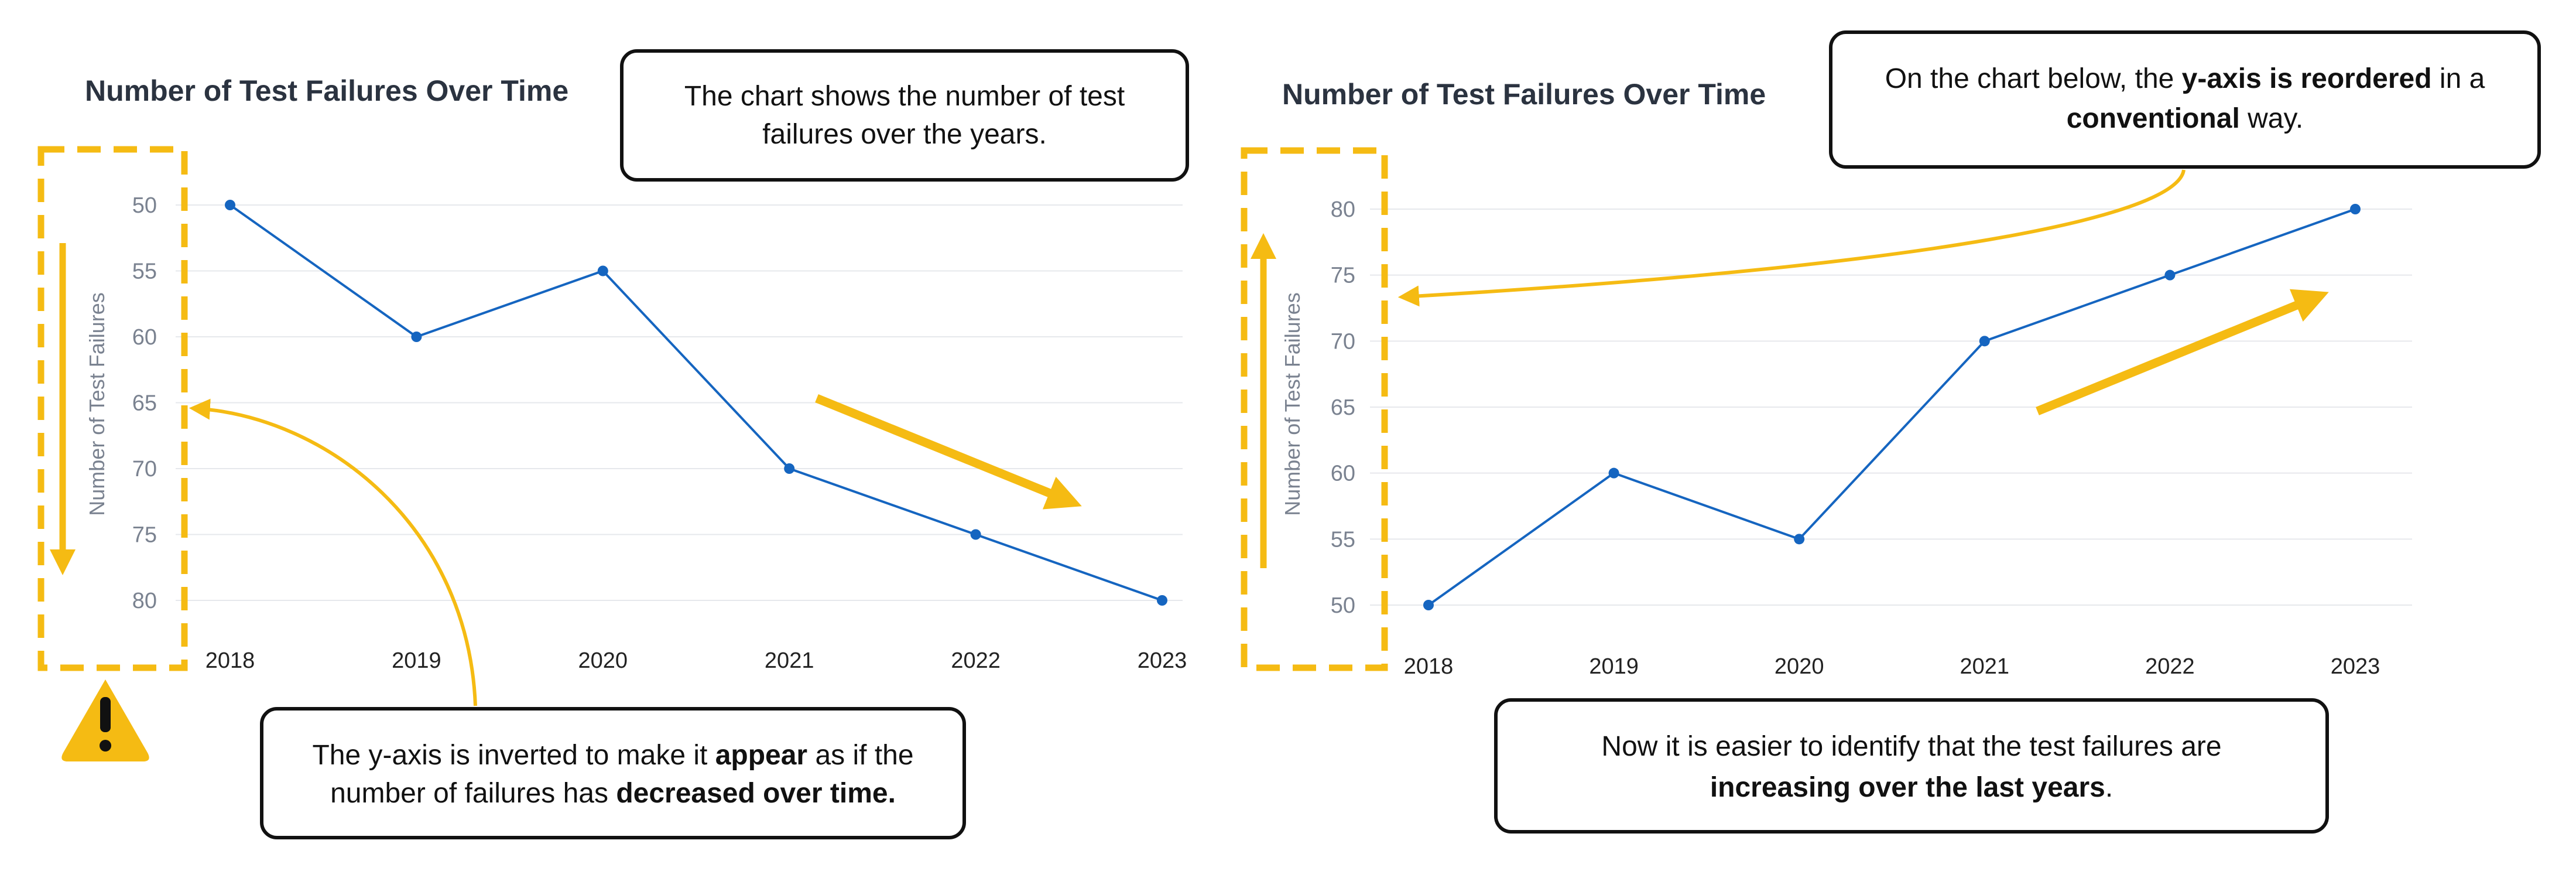 This screenshot has height=871, width=2576. I want to click on left-x-tick-label: 2021, so click(789, 660).